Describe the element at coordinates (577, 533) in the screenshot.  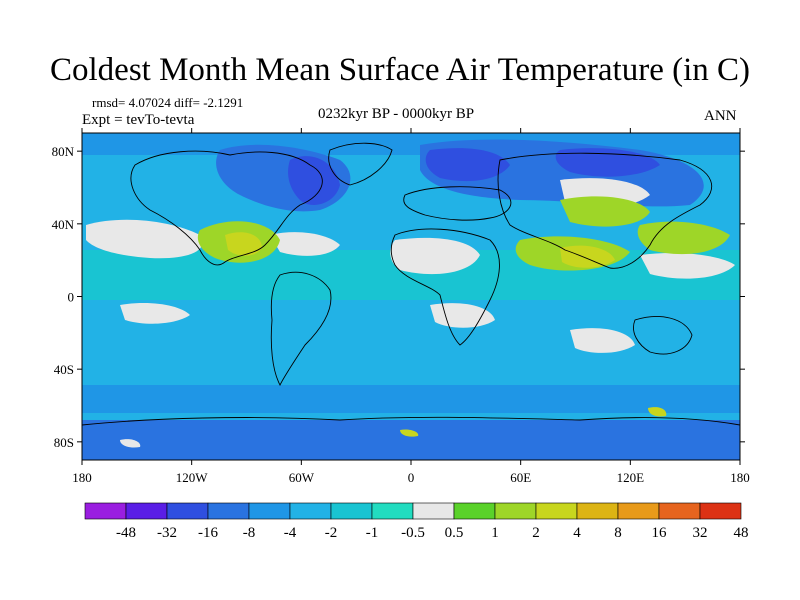
I see `colorbar-label: 4` at that location.